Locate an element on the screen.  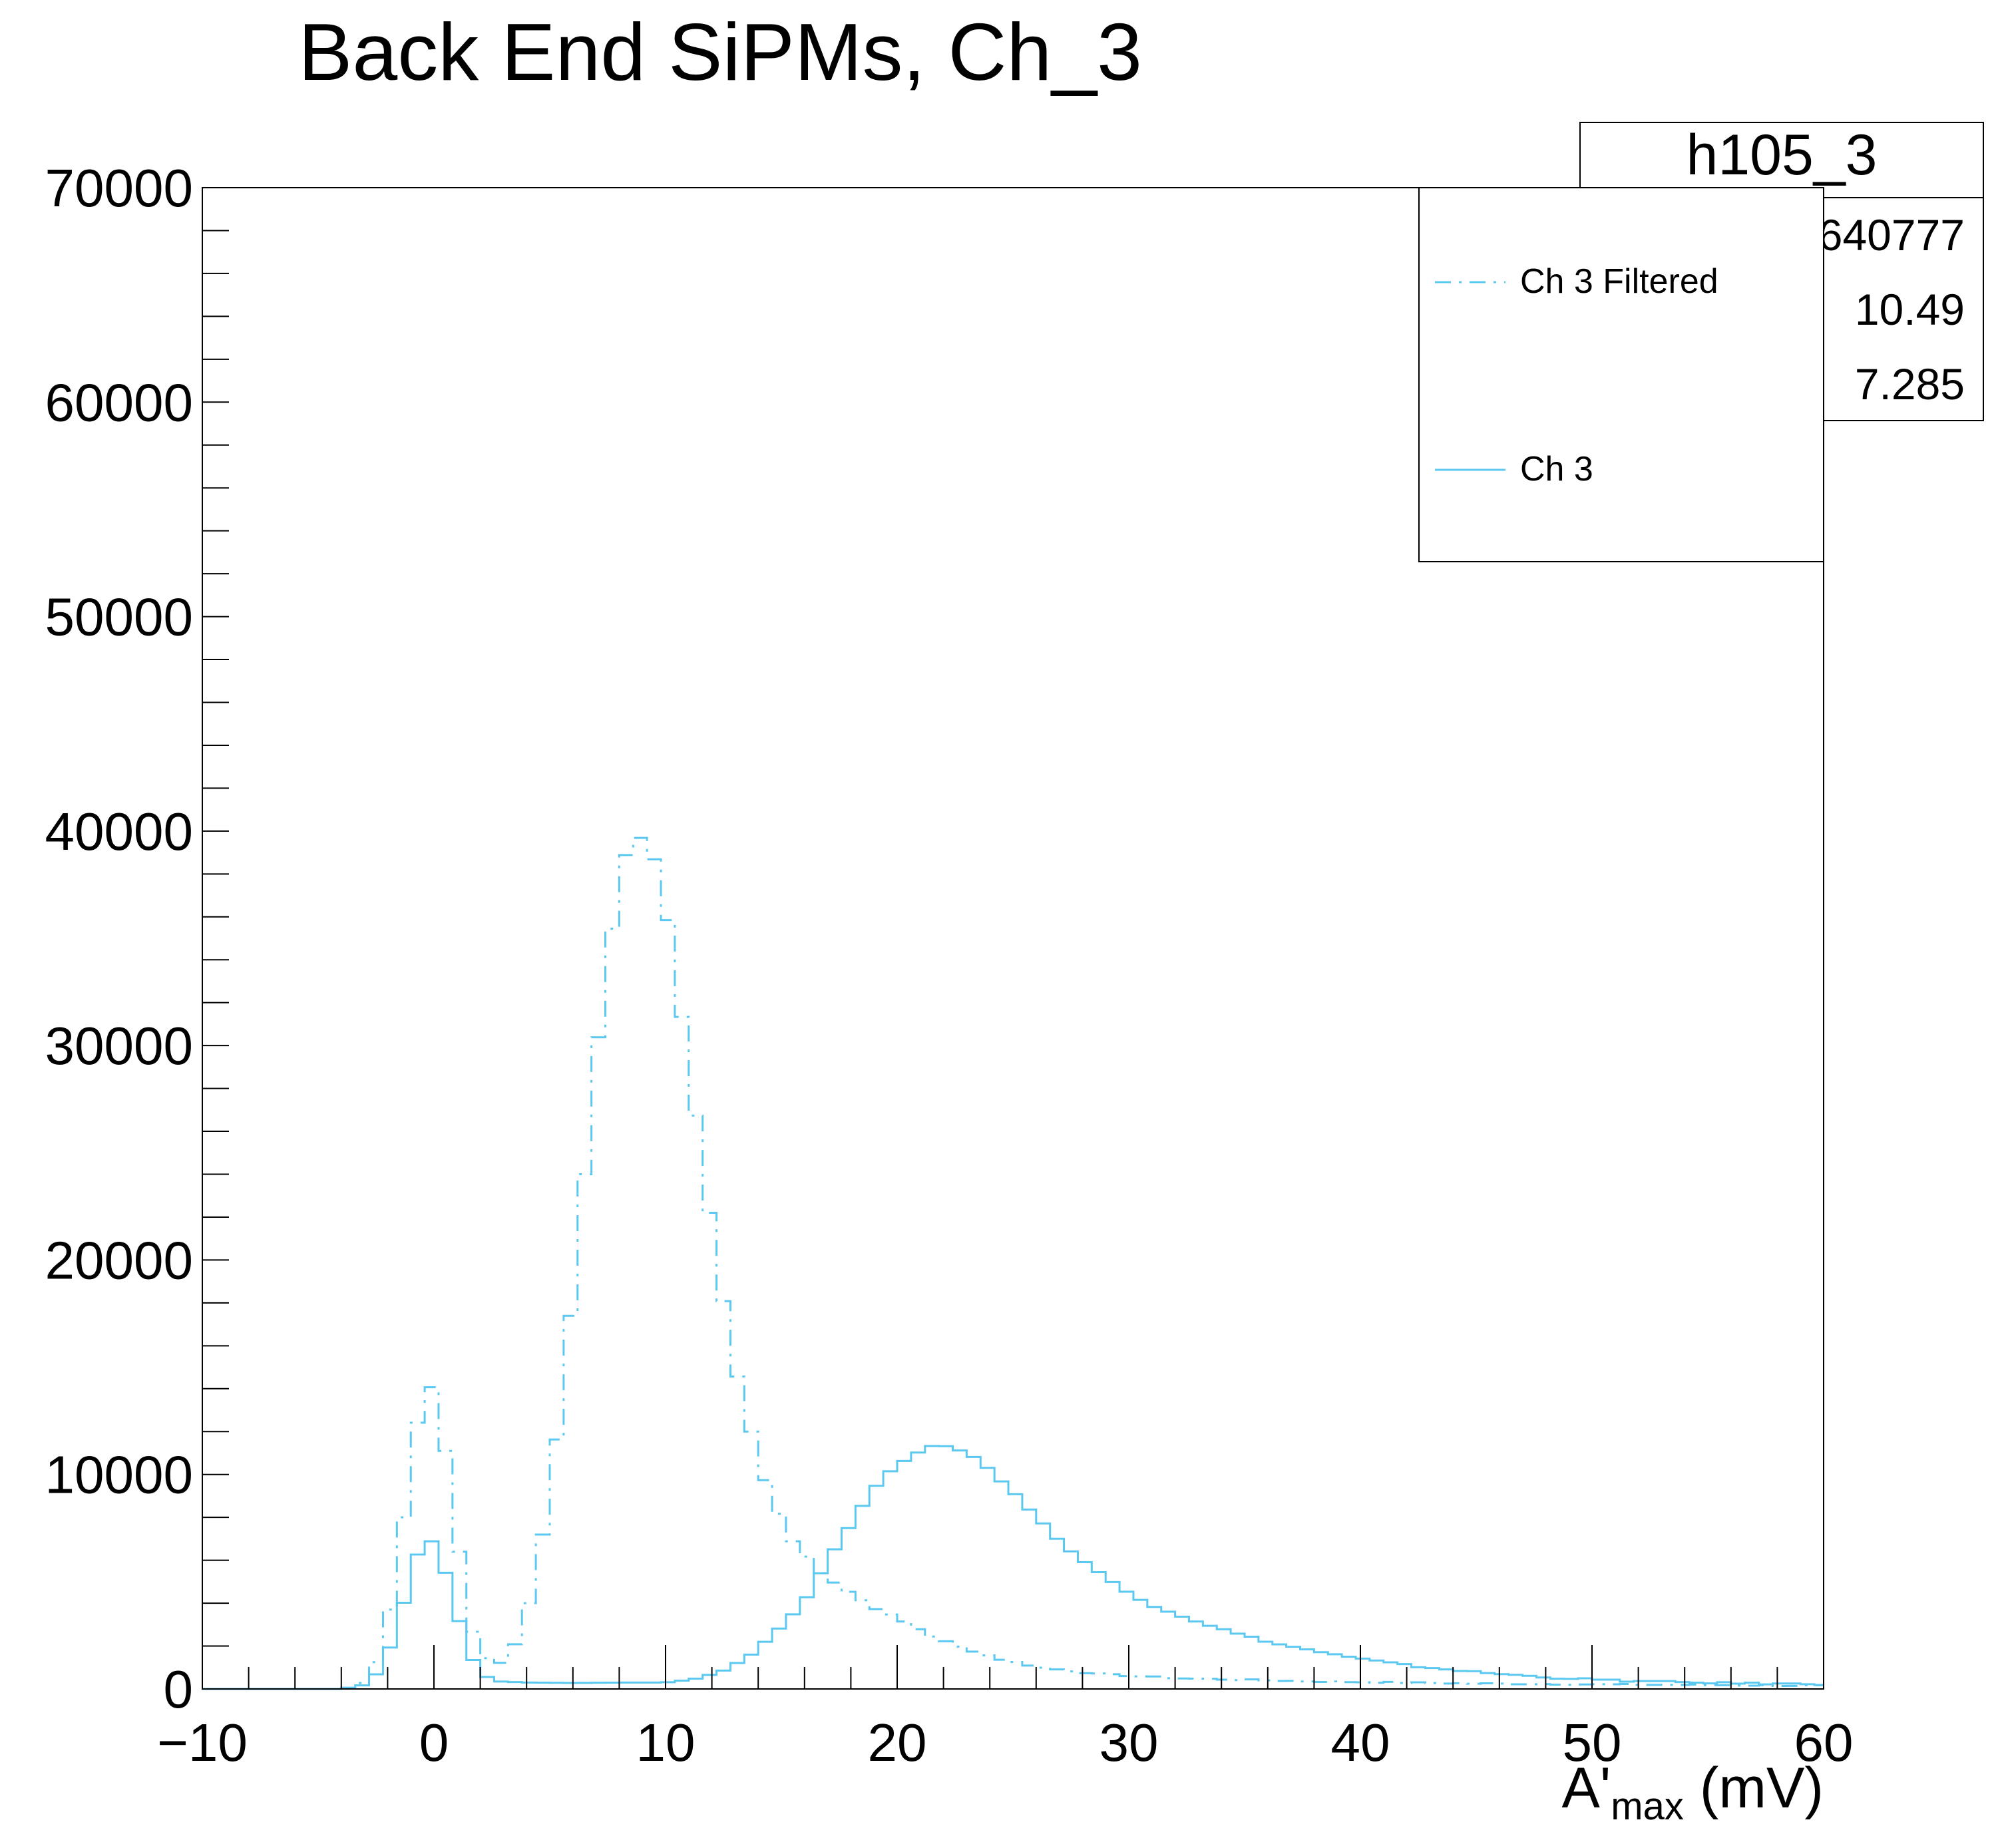
x-tick-label: 30 is located at coordinates (1129, 1742).